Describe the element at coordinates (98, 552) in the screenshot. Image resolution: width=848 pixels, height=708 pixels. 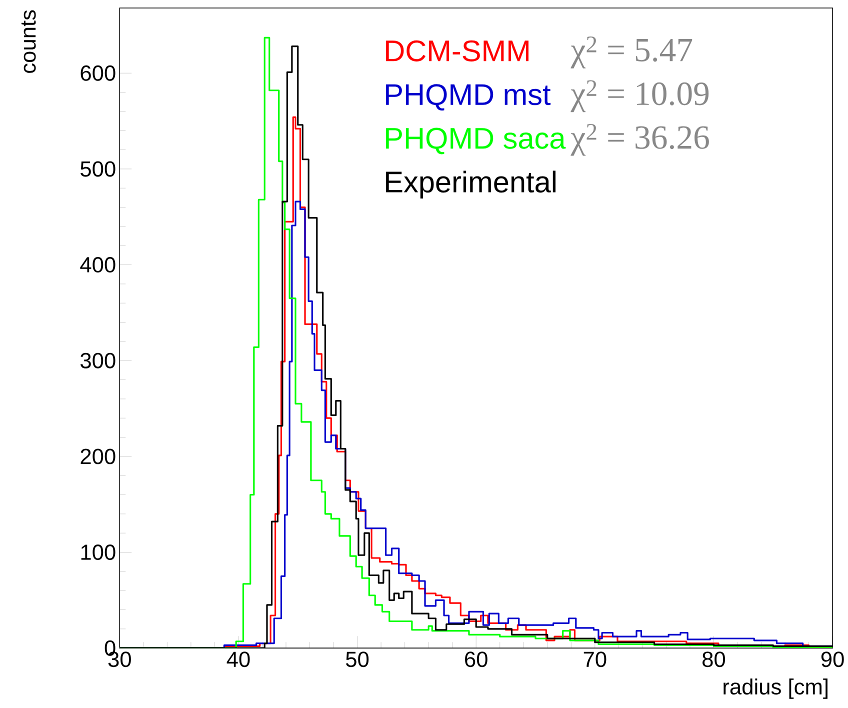
I see `y-tick-label: 100` at that location.